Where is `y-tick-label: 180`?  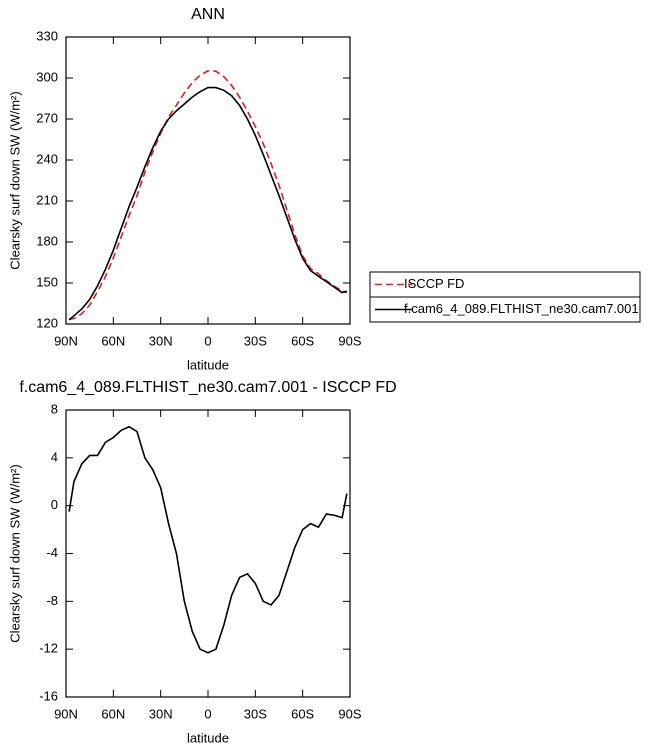 y-tick-label: 180 is located at coordinates (47, 240).